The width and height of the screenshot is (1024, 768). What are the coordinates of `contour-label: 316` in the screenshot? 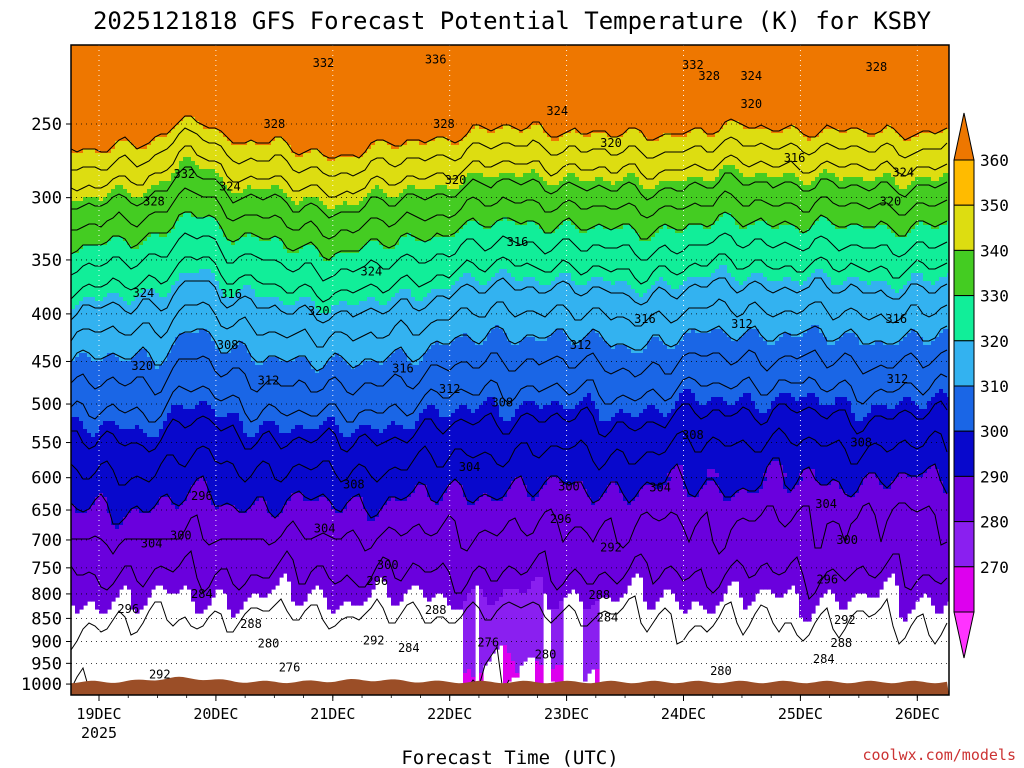 It's located at (896, 319).